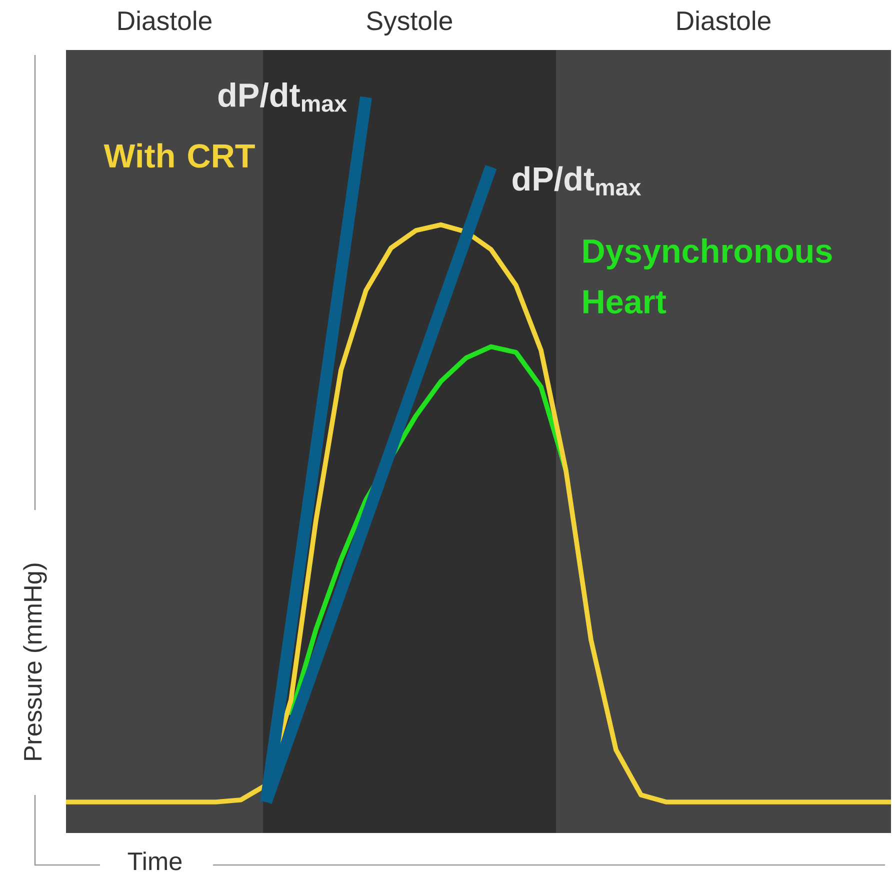  Describe the element at coordinates (35, 662) in the screenshot. I see `y-axis-title: Pressure (mmHg)` at that location.